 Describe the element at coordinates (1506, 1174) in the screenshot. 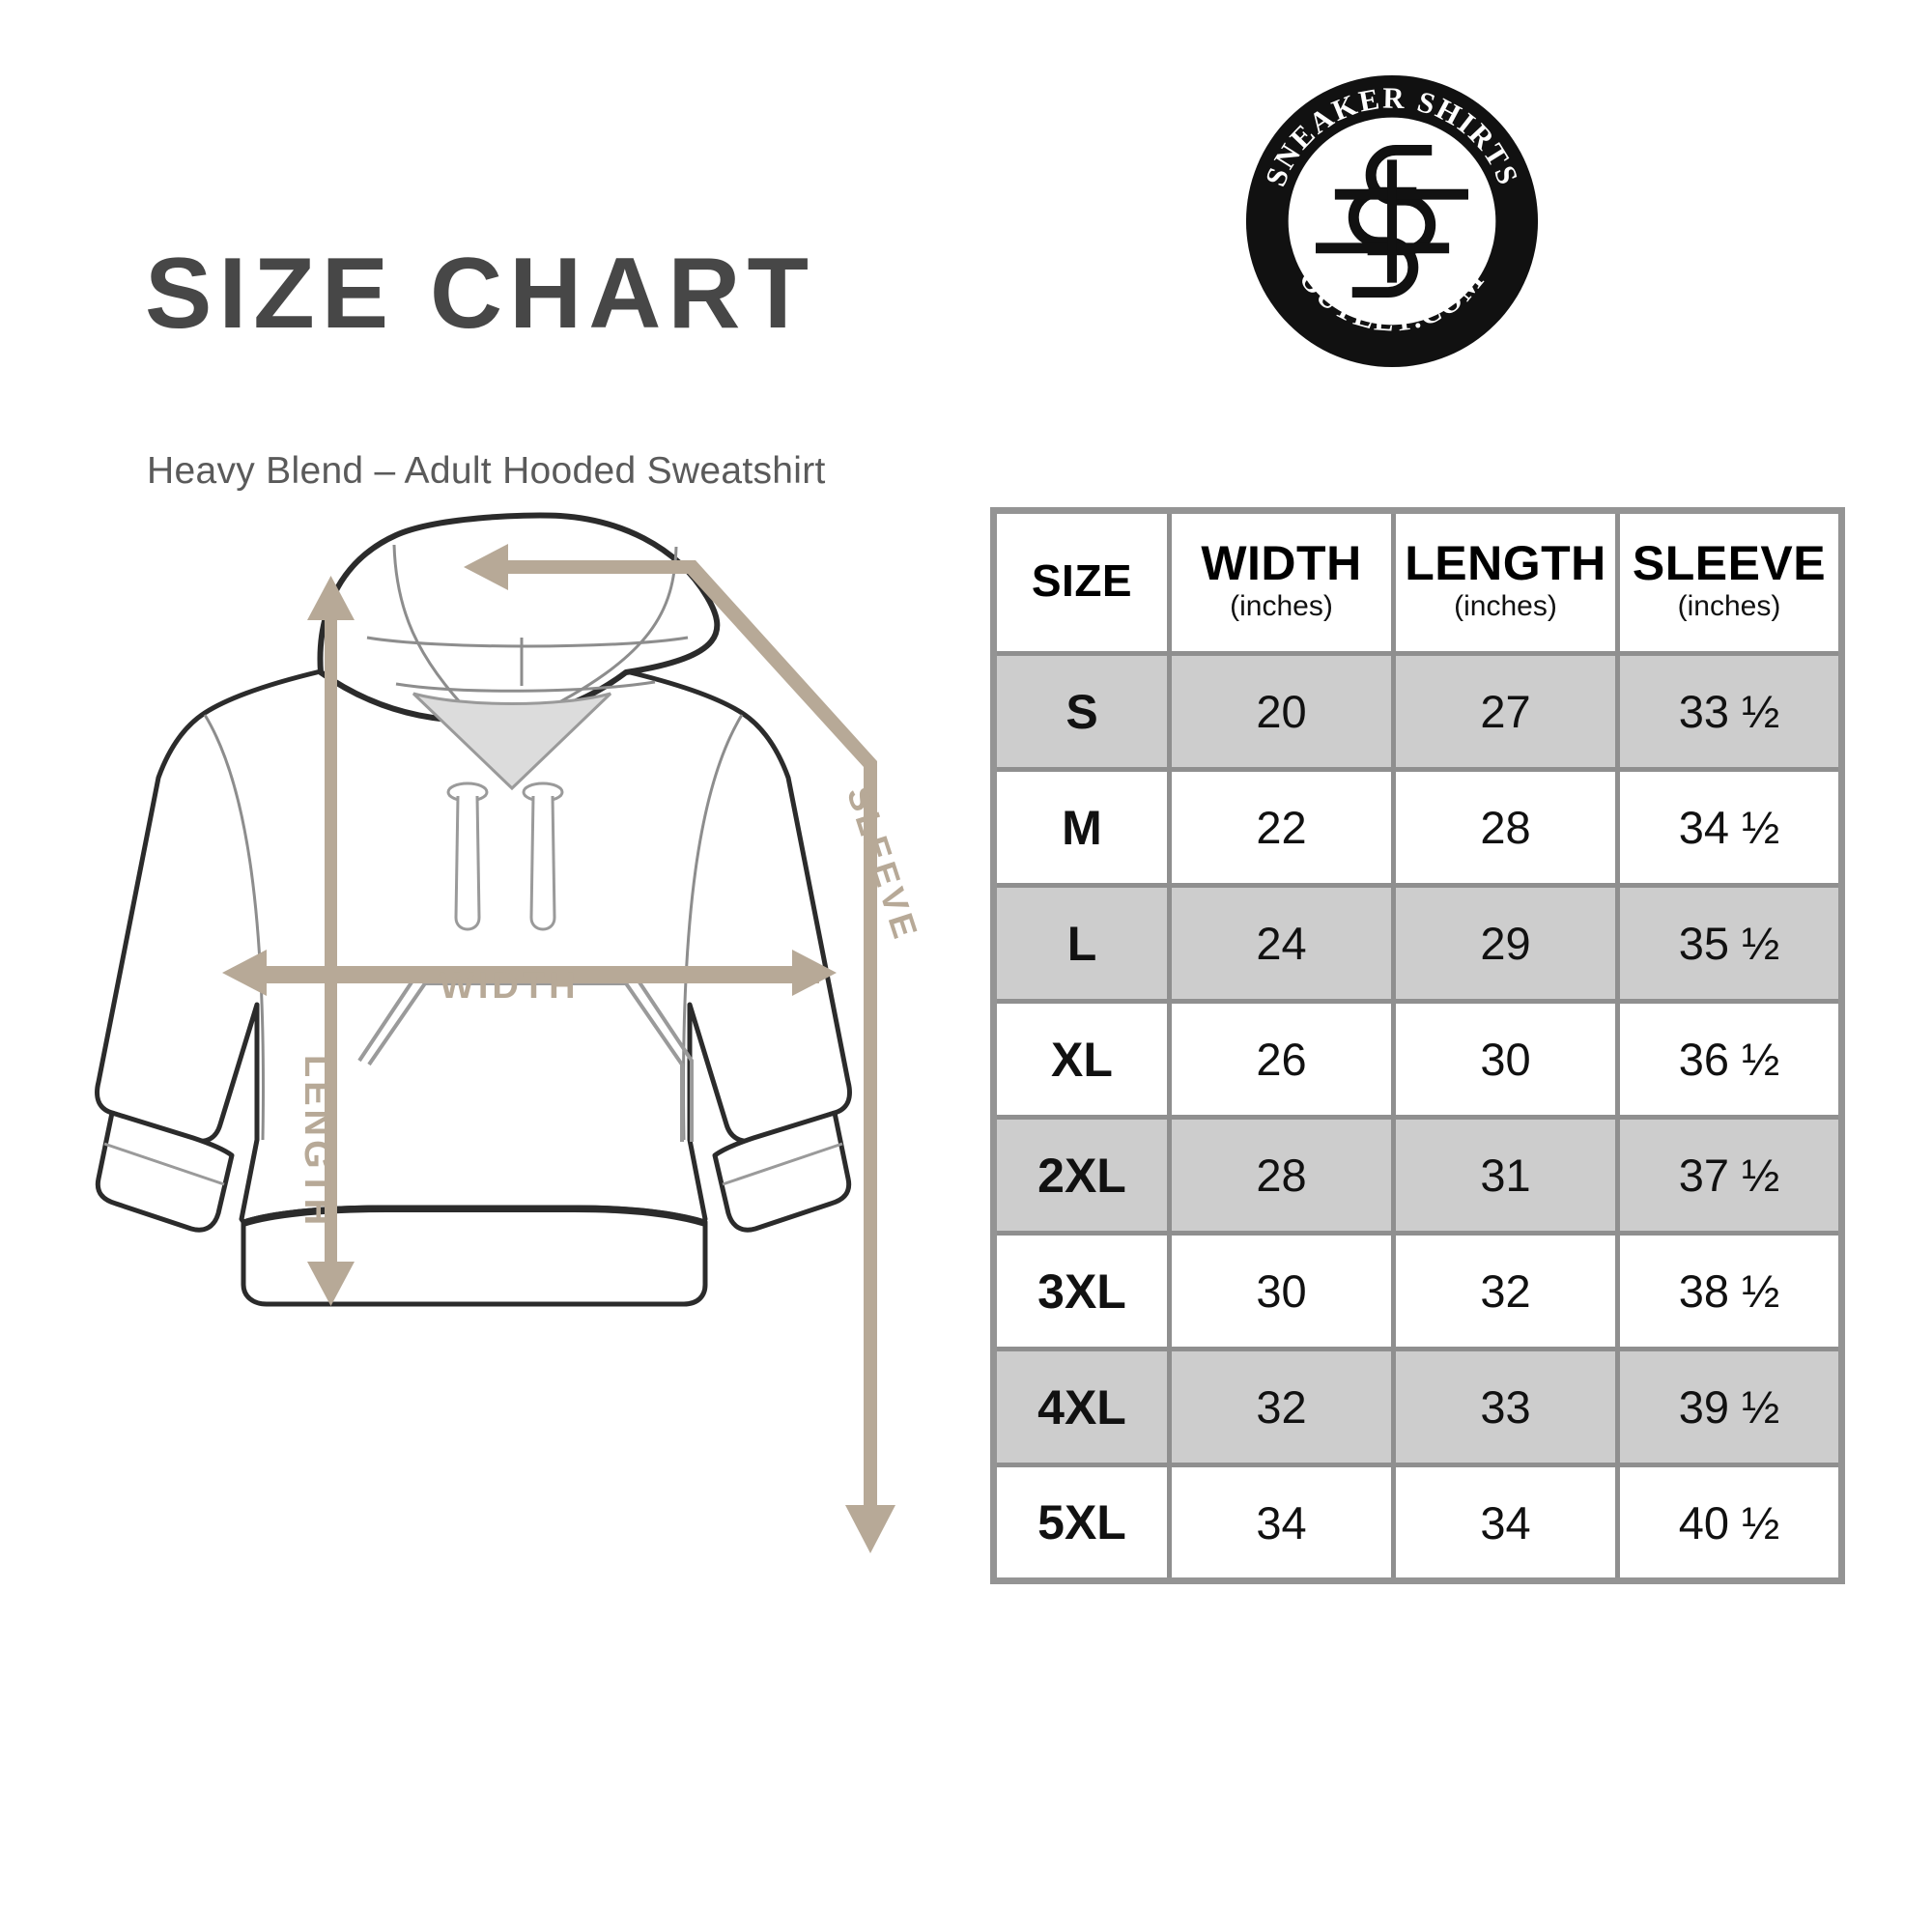

I see `length-cell: 31` at that location.